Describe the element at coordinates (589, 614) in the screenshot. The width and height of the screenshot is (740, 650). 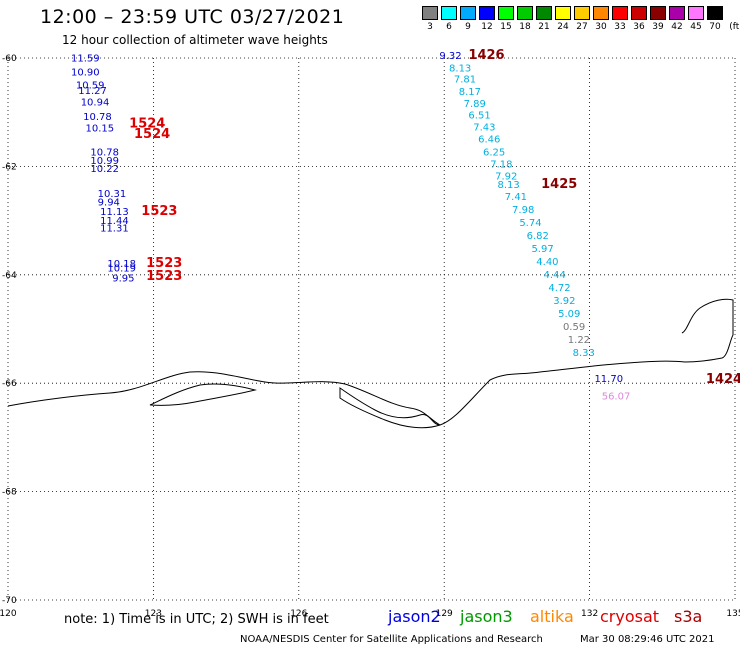
I see `lon-tick-label: 132` at that location.